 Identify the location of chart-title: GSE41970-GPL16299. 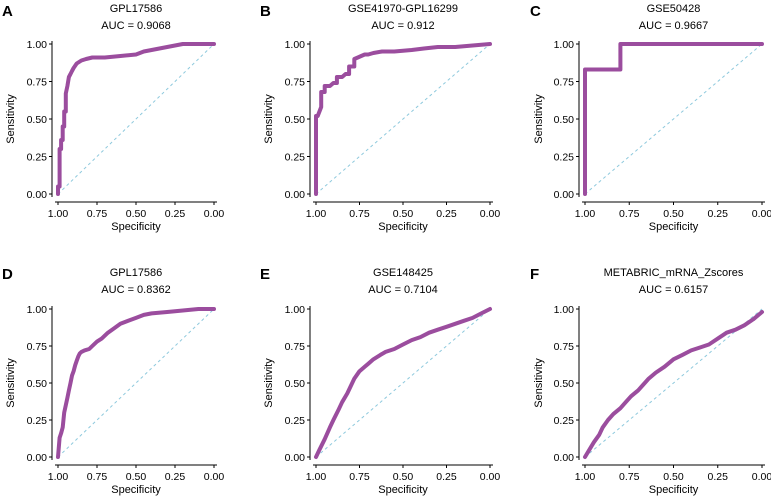
(403, 9).